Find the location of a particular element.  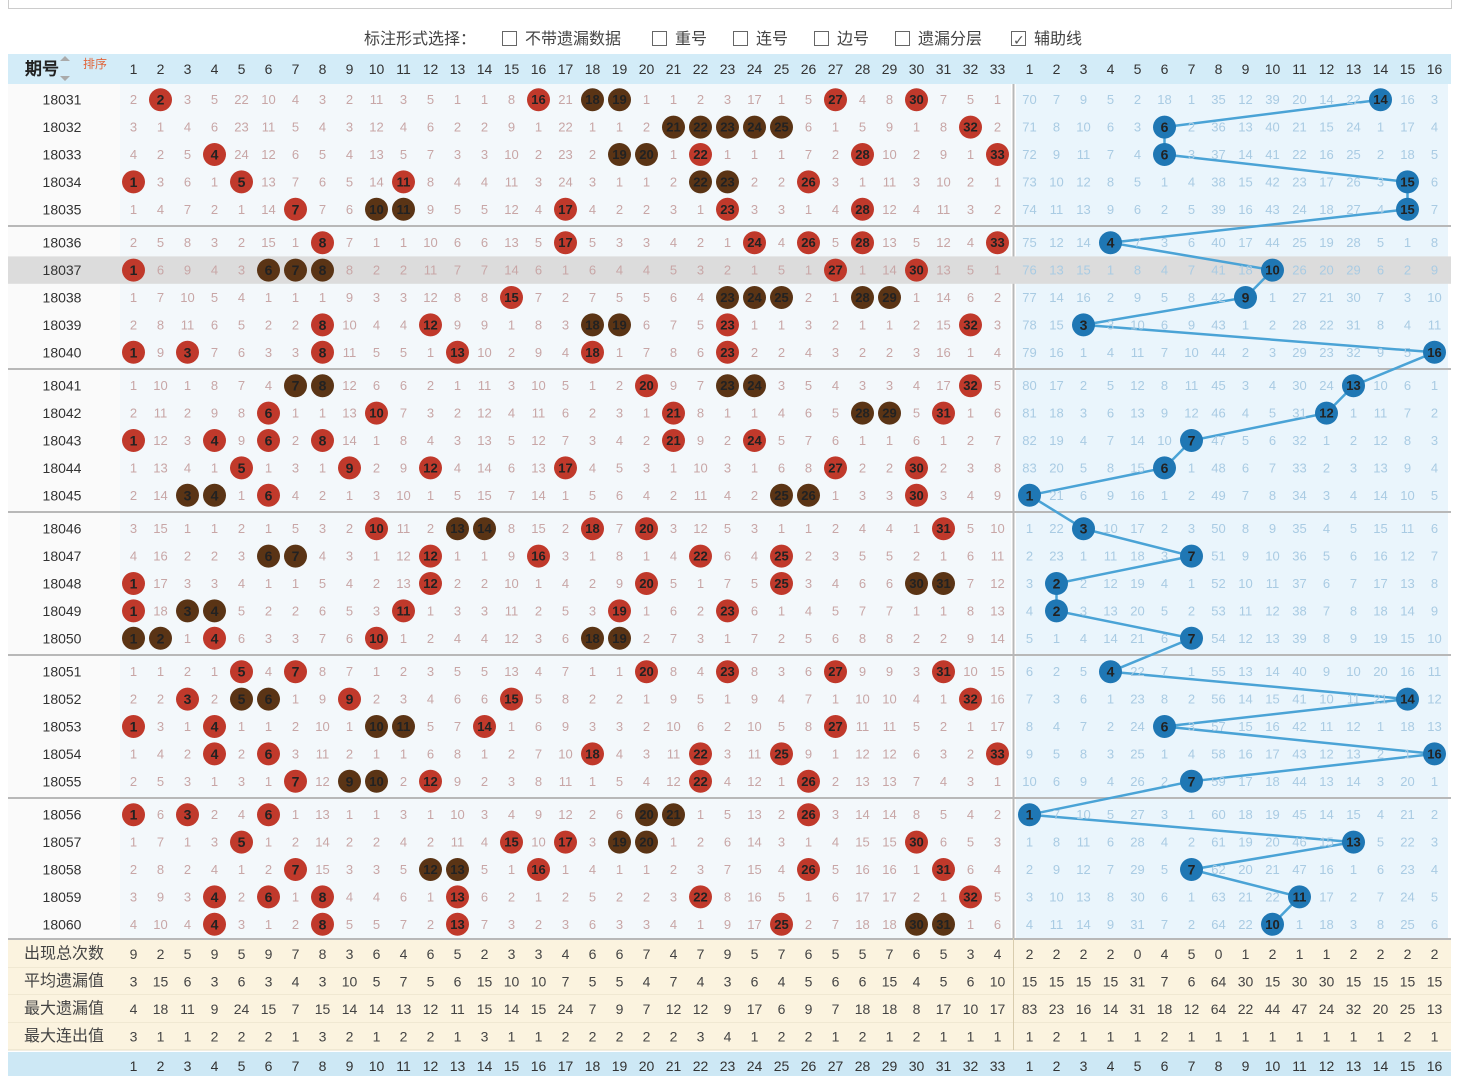

stats-red-value: 15 is located at coordinates (161, 981).